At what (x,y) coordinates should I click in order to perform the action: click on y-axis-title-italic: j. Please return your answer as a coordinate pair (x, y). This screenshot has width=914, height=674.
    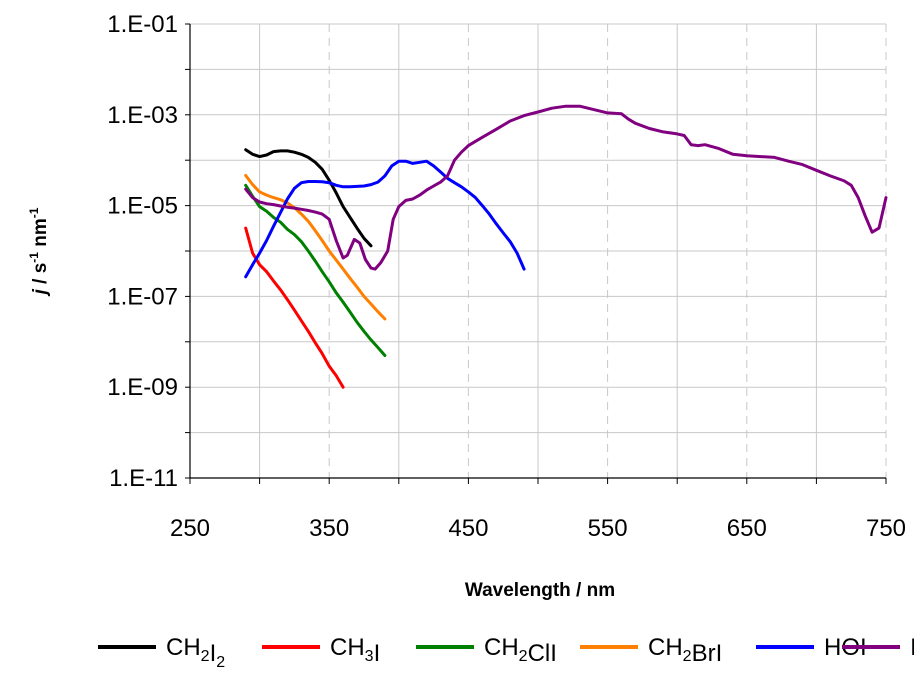
    Looking at the image, I should click on (40, 292).